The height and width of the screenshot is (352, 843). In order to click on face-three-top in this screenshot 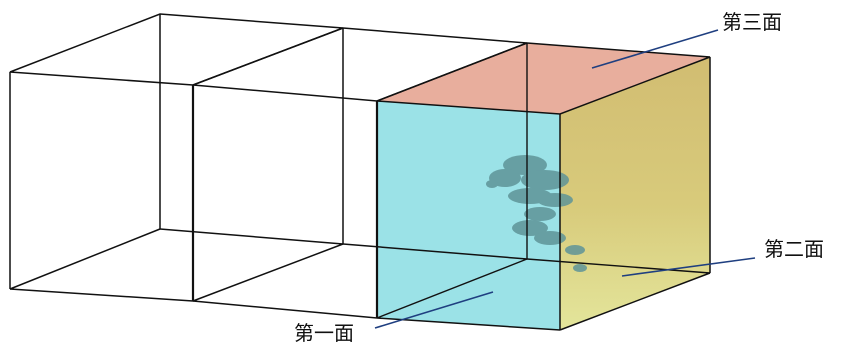, I will do `click(543, 78)`.